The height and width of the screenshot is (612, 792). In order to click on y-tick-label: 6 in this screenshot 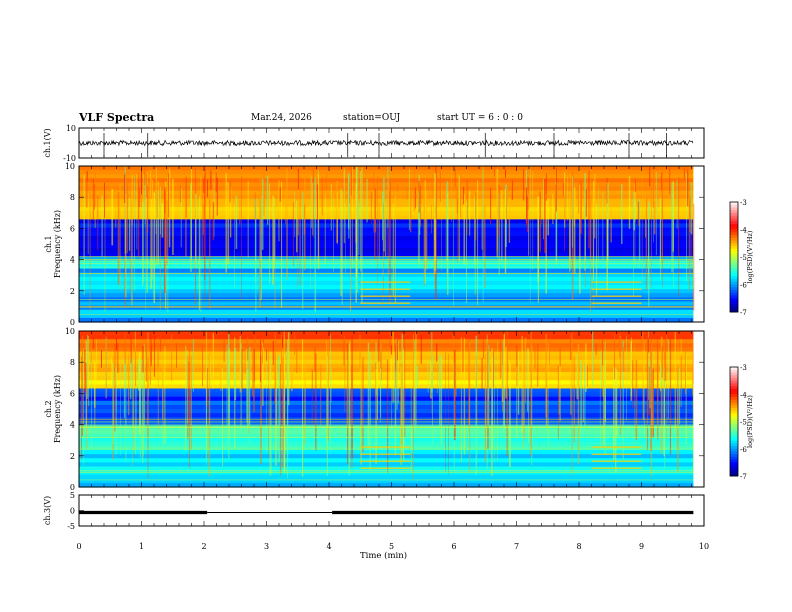, I will do `click(72, 393)`.